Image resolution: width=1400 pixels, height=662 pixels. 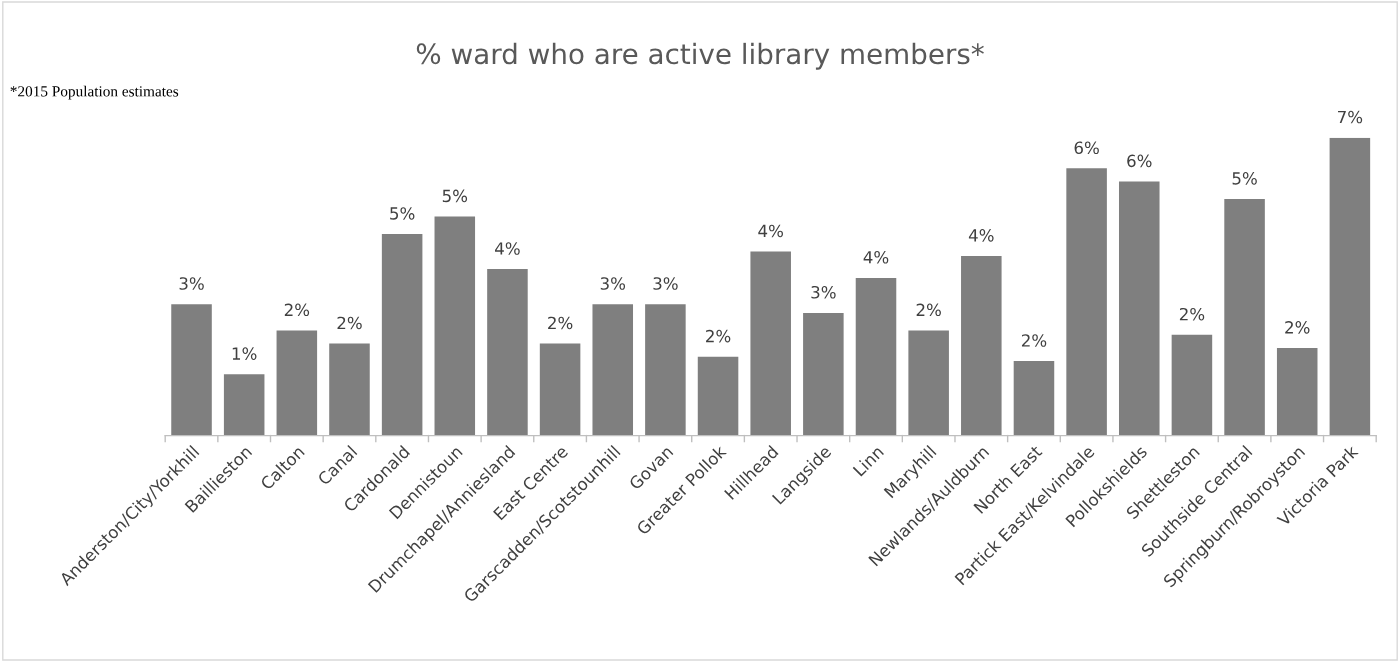 I want to click on chart-title: % ward who are active library members*, so click(x=700, y=56).